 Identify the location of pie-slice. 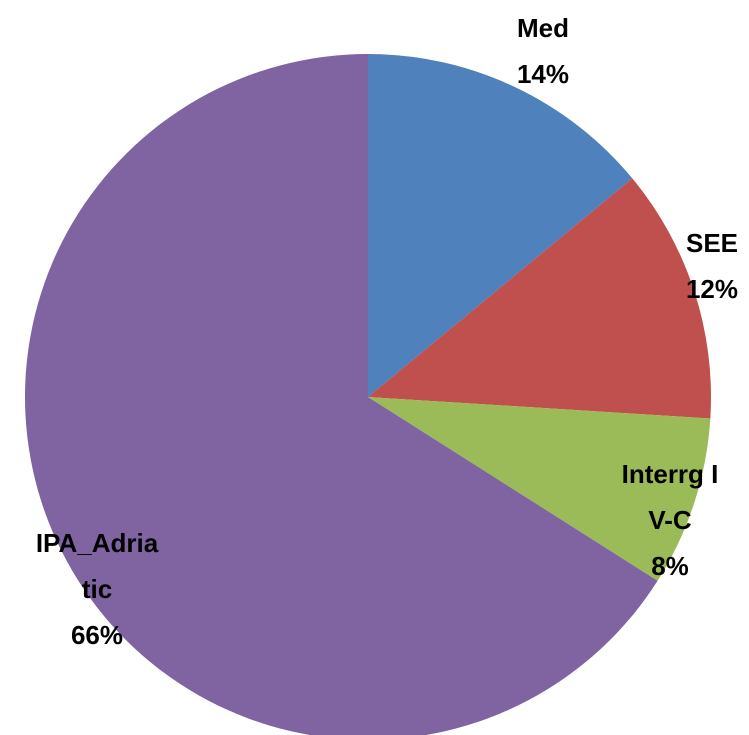
(539, 489).